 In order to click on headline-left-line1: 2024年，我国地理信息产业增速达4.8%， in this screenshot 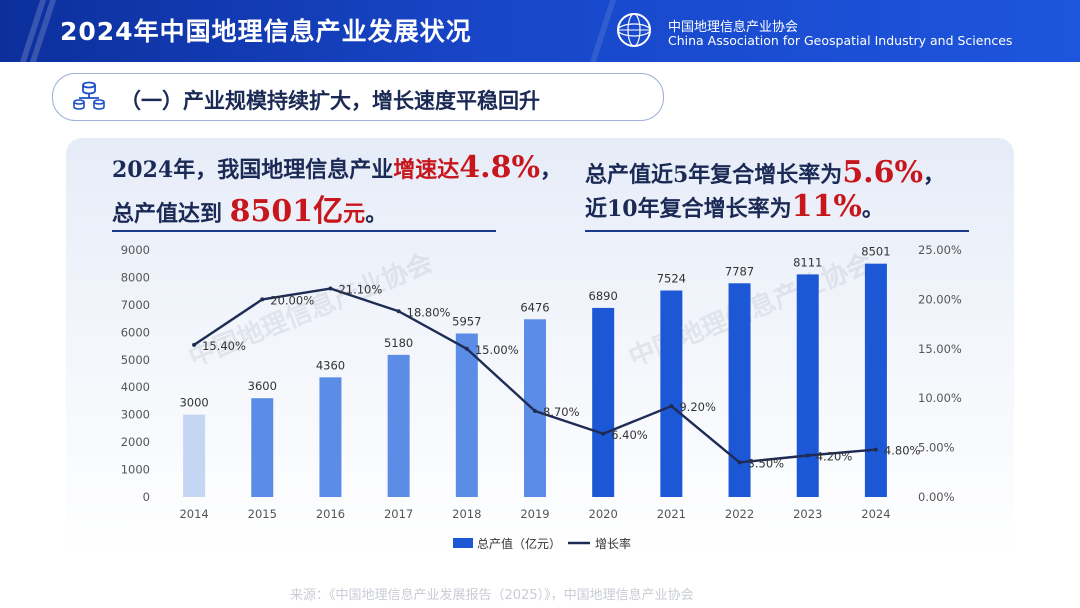, I will do `click(337, 167)`.